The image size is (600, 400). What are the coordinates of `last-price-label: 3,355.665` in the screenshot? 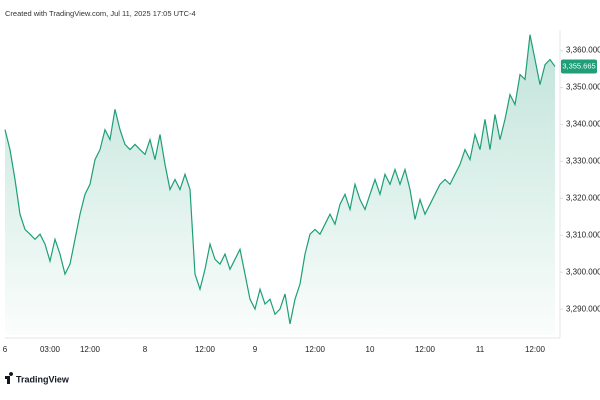 It's located at (578, 65).